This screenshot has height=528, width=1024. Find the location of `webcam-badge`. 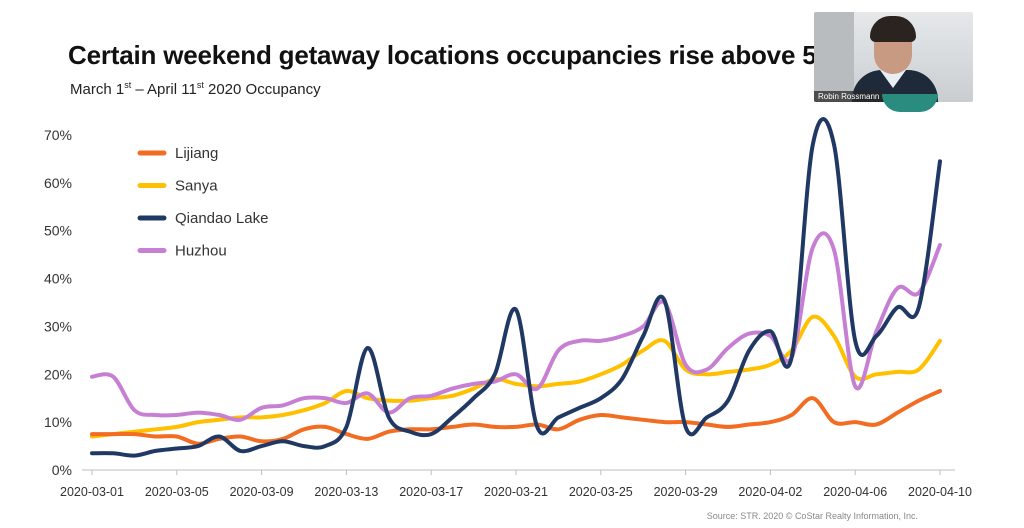

webcam-badge is located at coordinates (910, 103).